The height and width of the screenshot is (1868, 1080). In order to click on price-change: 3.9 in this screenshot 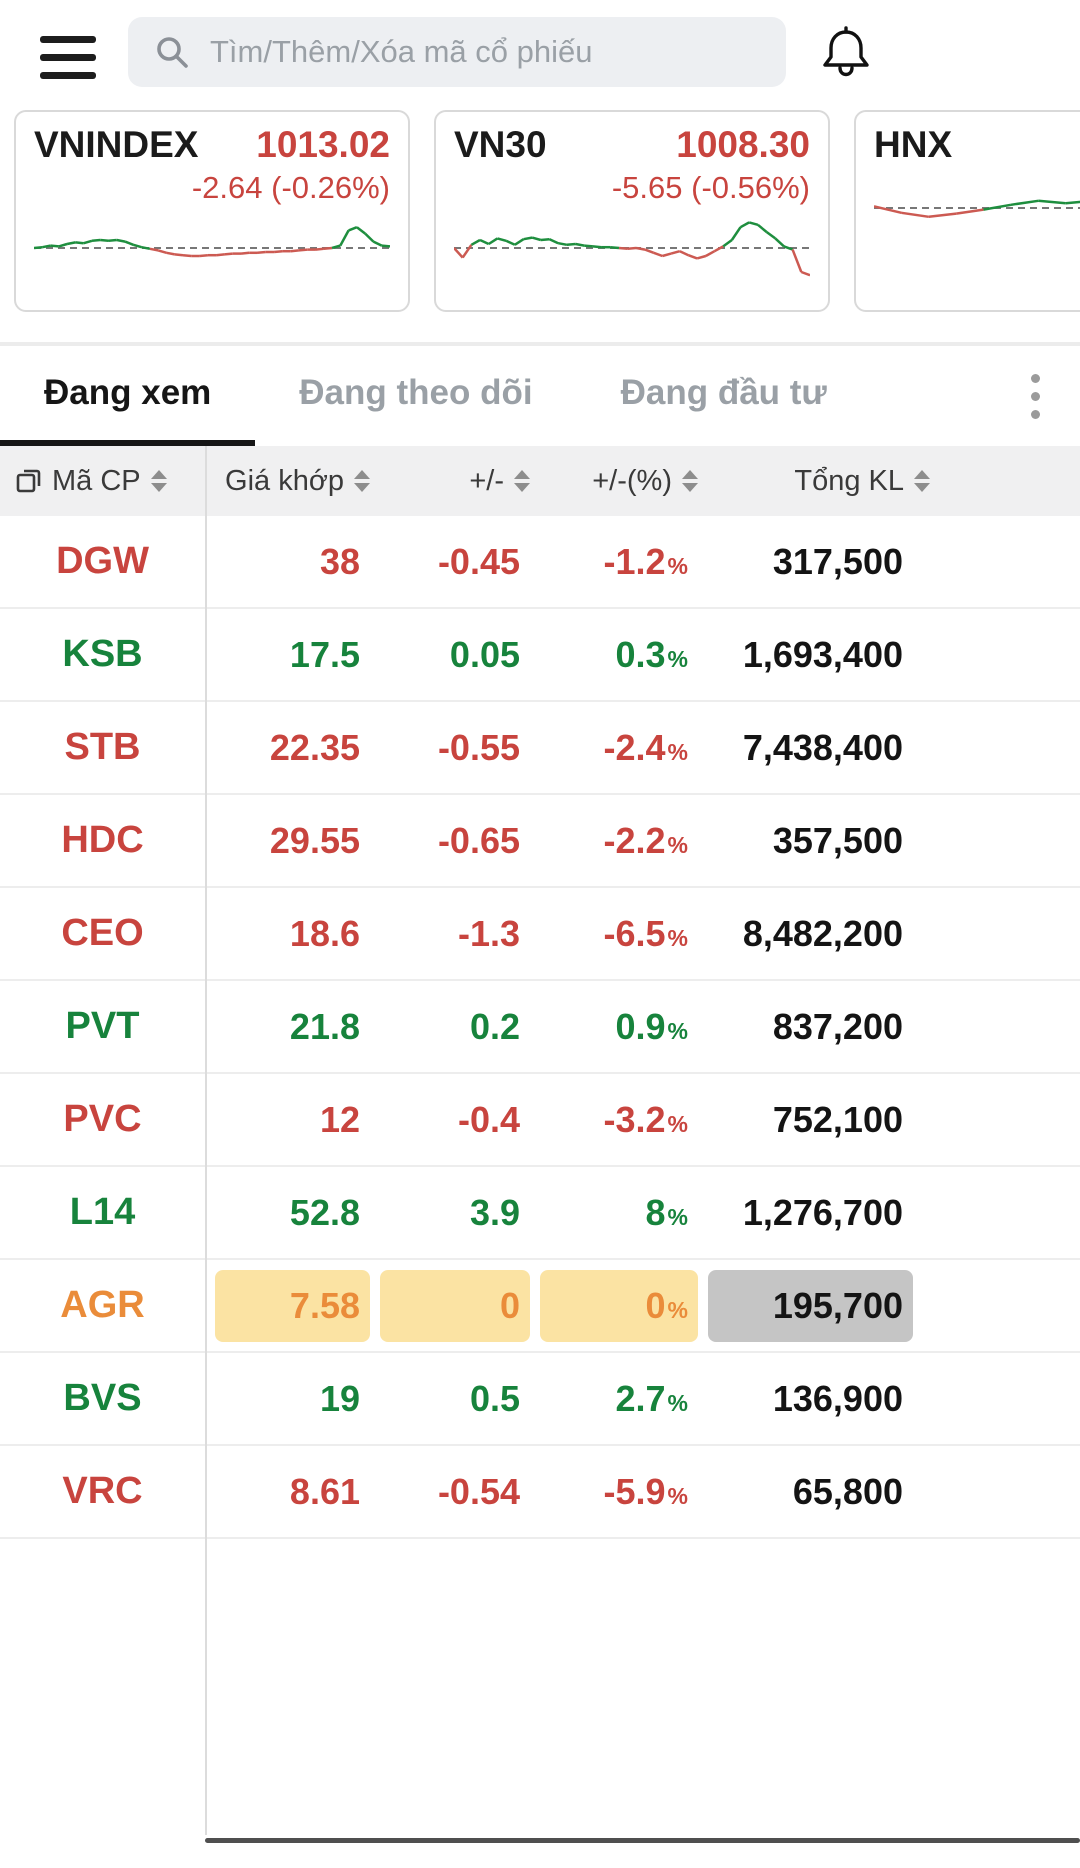, I will do `click(494, 1212)`.